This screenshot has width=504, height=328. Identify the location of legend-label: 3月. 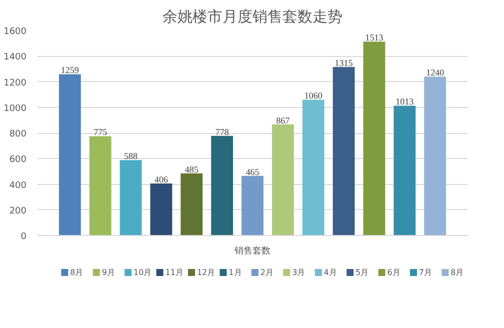
(299, 272).